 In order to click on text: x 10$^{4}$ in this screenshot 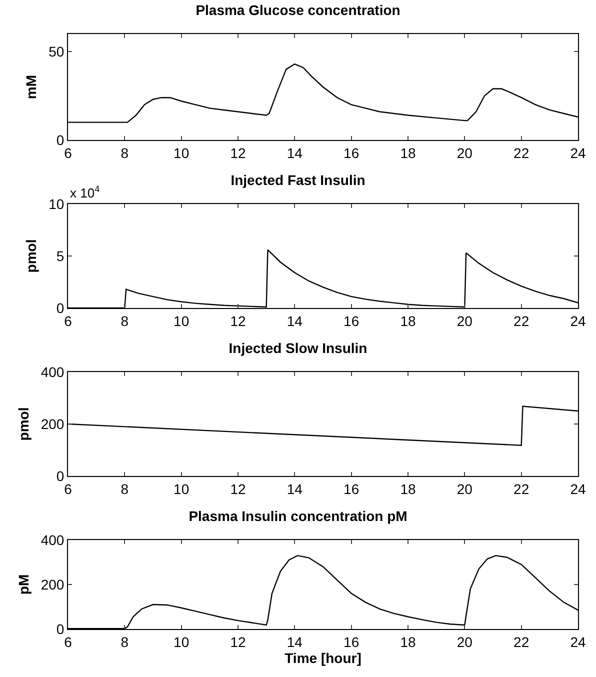, I will do `click(85, 192)`.